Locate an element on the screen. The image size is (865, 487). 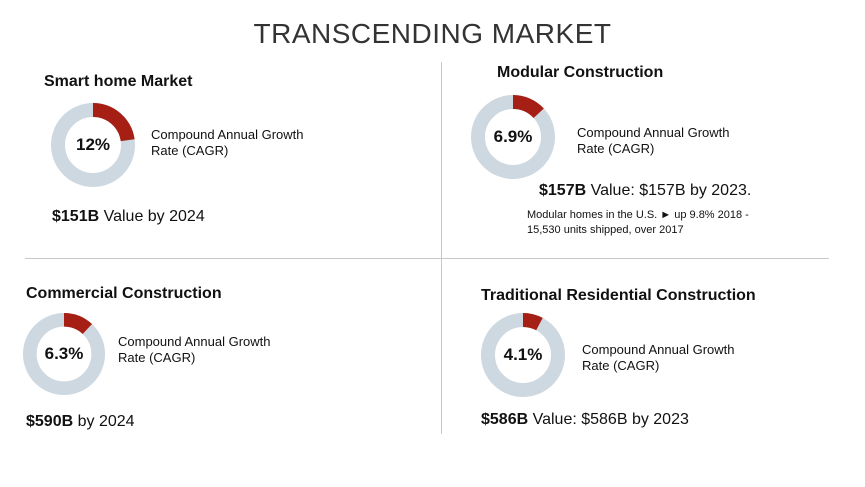
smart-home-heading: Smart home Market is located at coordinates (118, 81).